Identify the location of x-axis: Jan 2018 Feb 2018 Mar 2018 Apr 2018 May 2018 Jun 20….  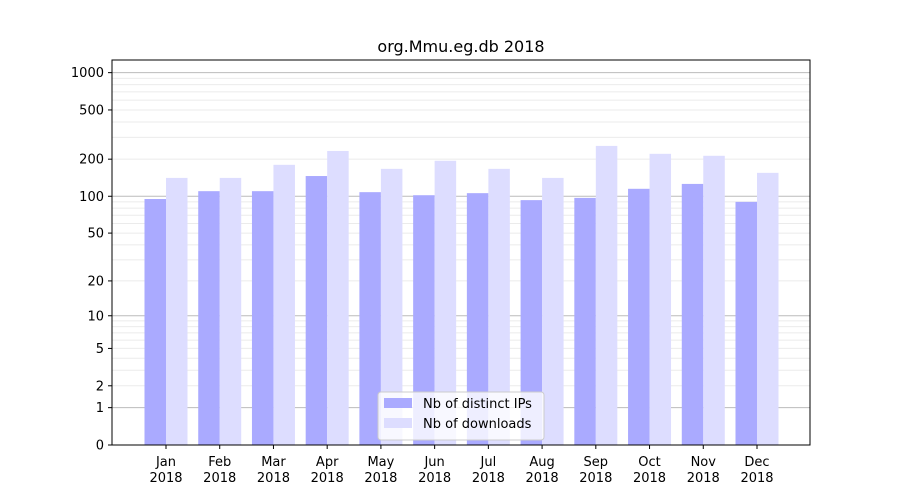
(461, 465).